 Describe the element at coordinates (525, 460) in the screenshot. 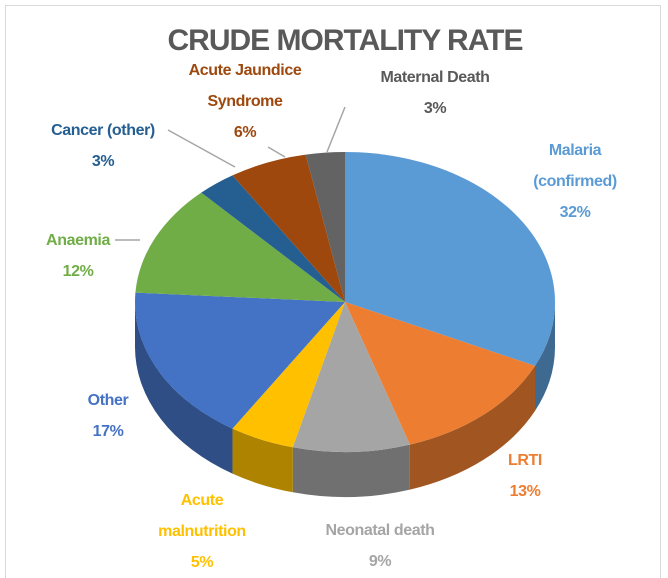

I see `category-label: LRTI` at that location.